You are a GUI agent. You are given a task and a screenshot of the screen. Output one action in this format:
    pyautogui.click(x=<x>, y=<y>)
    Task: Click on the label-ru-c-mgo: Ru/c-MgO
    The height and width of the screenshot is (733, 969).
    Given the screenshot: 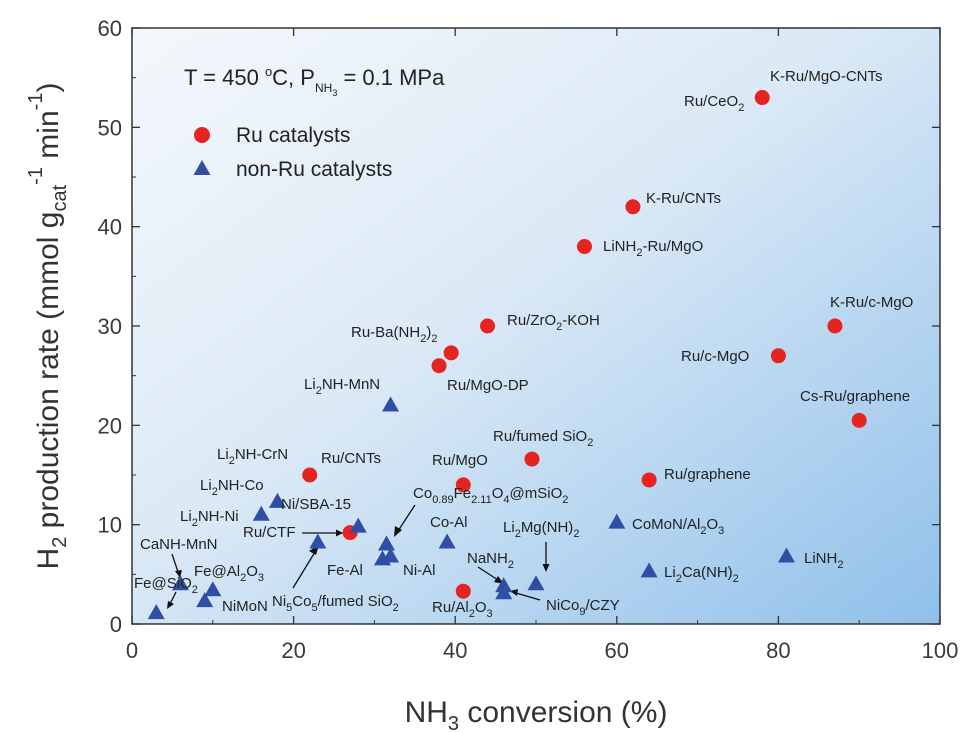 What is the action you would take?
    pyautogui.click(x=715, y=356)
    